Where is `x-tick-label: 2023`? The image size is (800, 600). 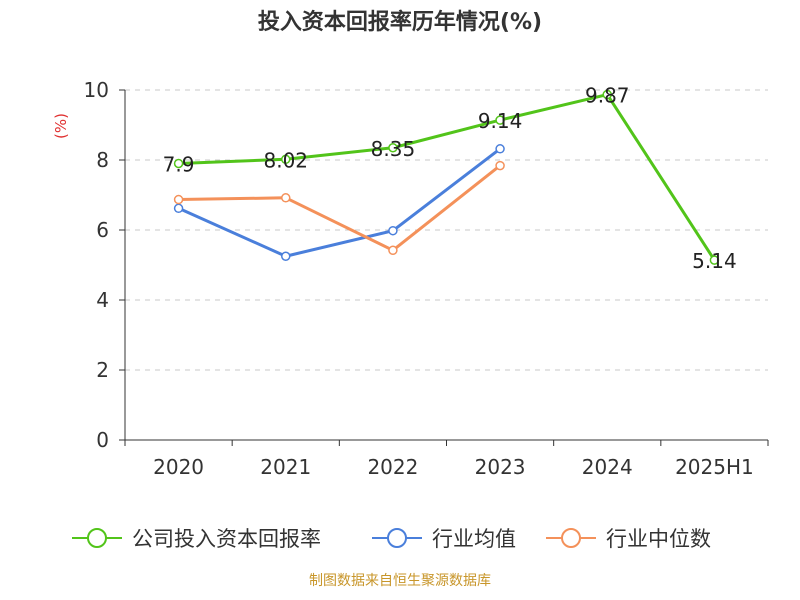
x-tick-label: 2023 is located at coordinates (500, 467).